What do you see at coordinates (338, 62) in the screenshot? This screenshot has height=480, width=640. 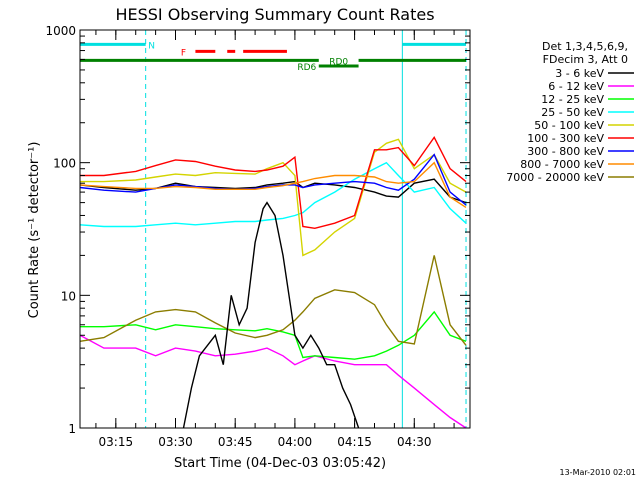 I see `state-bar-label: RD0` at bounding box center [338, 62].